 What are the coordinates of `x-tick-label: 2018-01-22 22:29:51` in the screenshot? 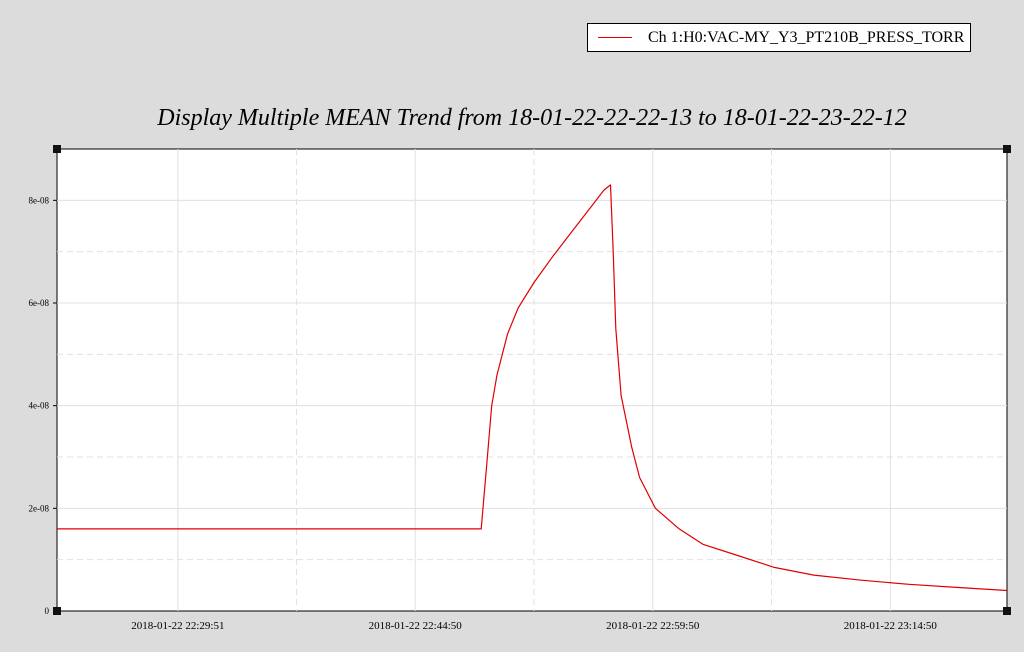 It's located at (177, 626).